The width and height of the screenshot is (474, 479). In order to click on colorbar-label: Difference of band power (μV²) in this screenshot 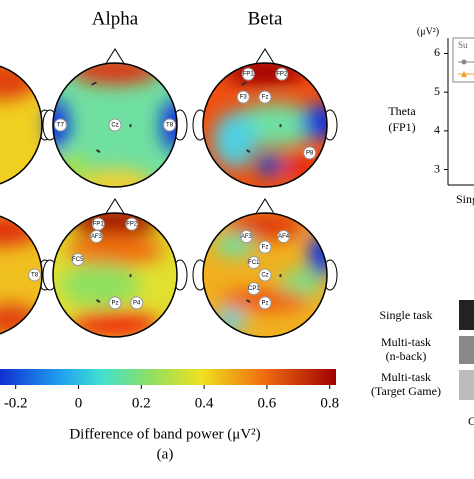, I will do `click(164, 434)`.